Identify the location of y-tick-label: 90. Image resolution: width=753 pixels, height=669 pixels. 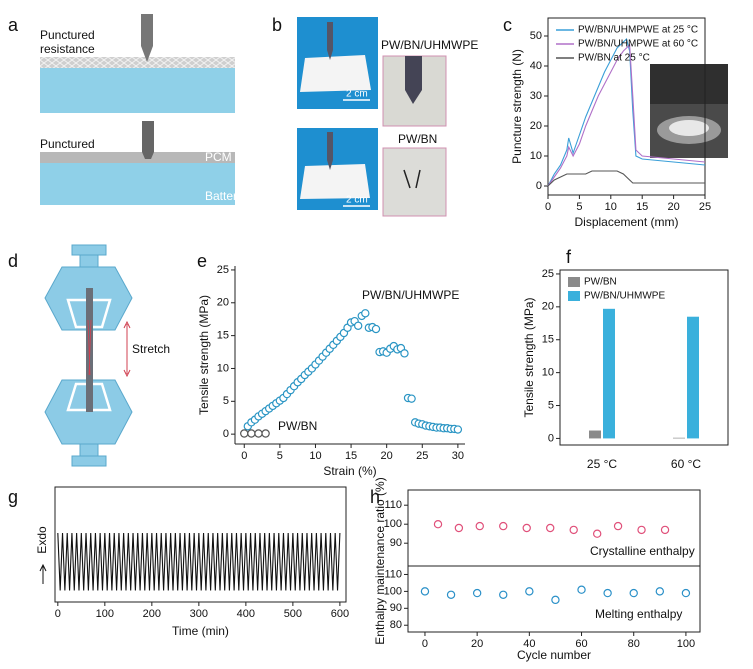
(396, 543).